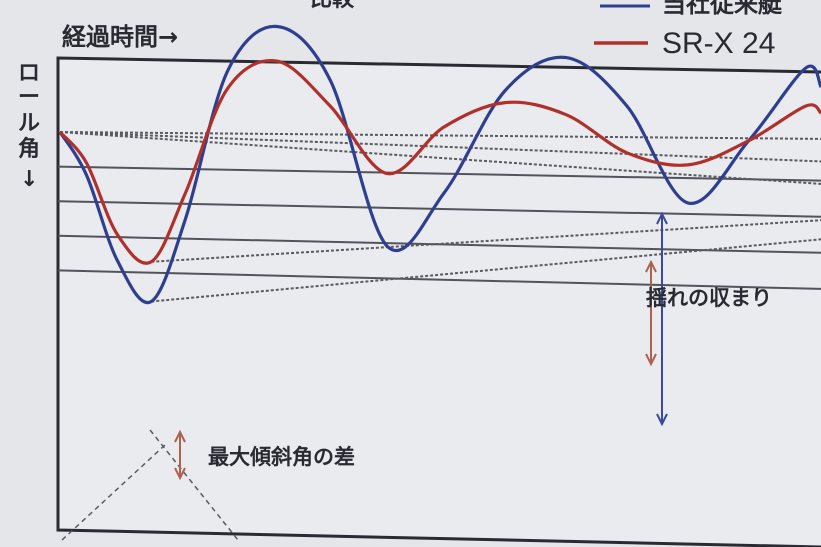 This screenshot has width=821, height=547. I want to click on y-caption-char: ー, so click(29, 97).